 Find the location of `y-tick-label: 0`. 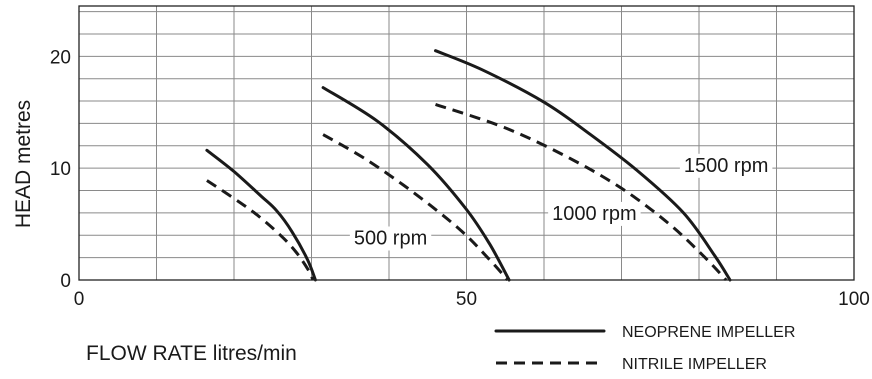

y-tick-label: 0 is located at coordinates (65, 281).